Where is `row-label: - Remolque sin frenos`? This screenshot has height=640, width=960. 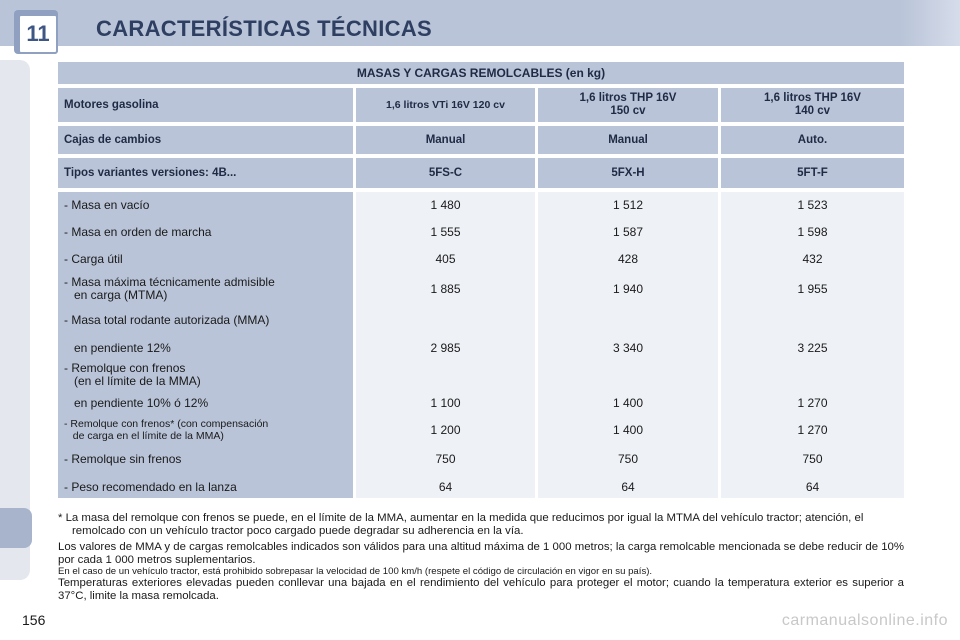
row-label: - Remolque sin frenos is located at coordinates (123, 459).